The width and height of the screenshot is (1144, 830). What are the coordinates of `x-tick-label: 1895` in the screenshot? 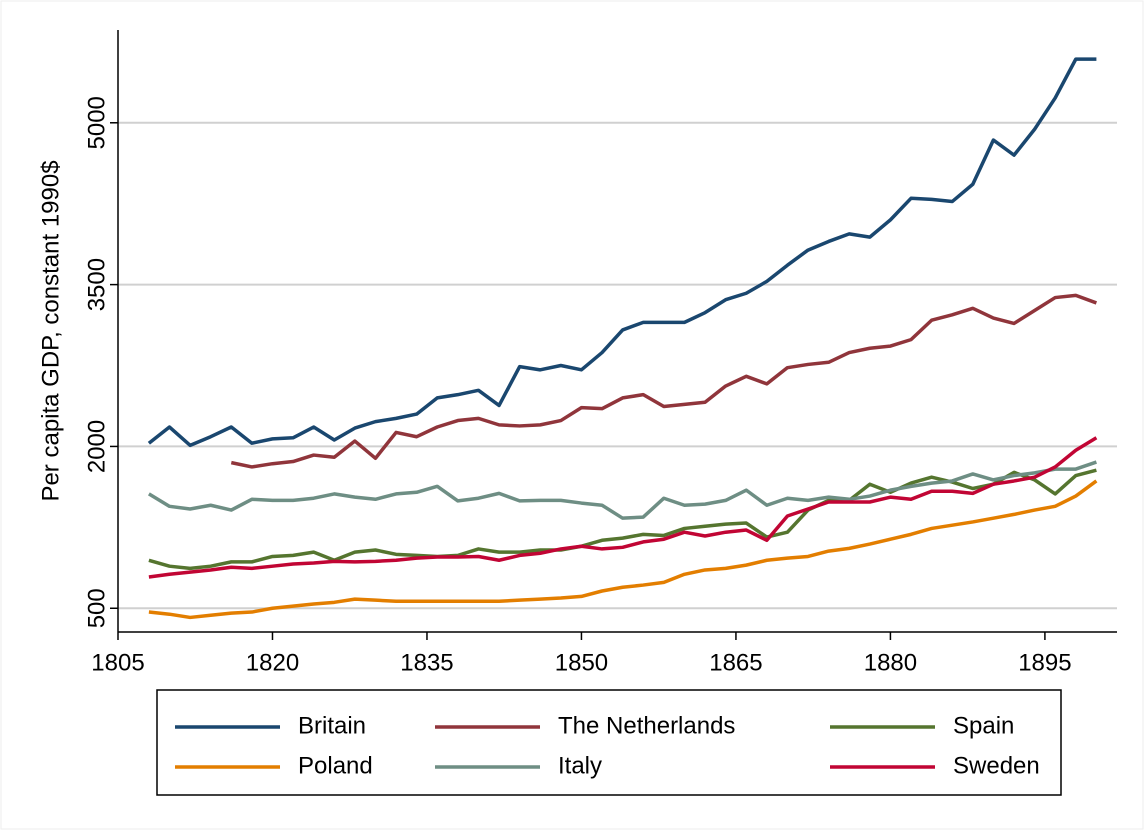 It's located at (1044, 662).